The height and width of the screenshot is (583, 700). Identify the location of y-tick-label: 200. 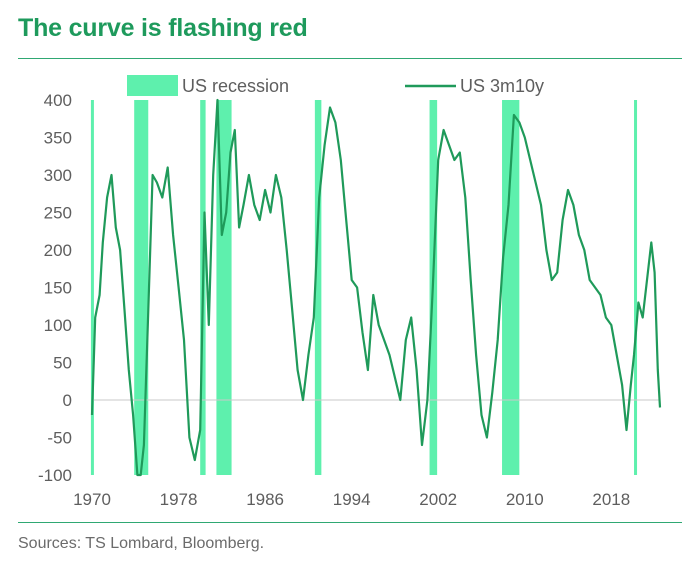
(58, 250).